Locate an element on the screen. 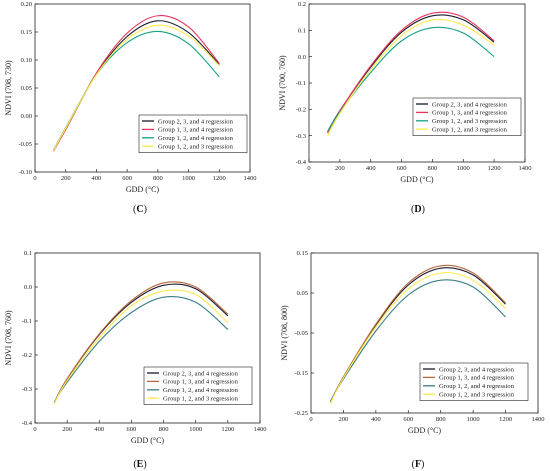 The width and height of the screenshot is (550, 471). y-tick-label: 0.00 is located at coordinates (26, 116).